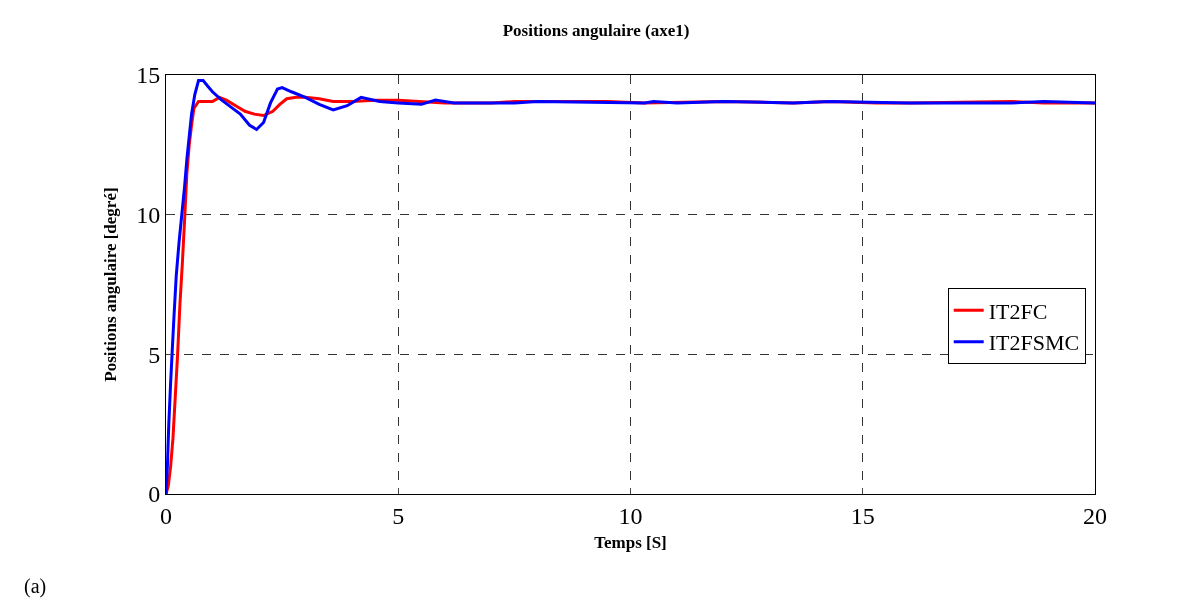 The width and height of the screenshot is (1192, 609). I want to click on x-tick-label: 20, so click(1095, 515).